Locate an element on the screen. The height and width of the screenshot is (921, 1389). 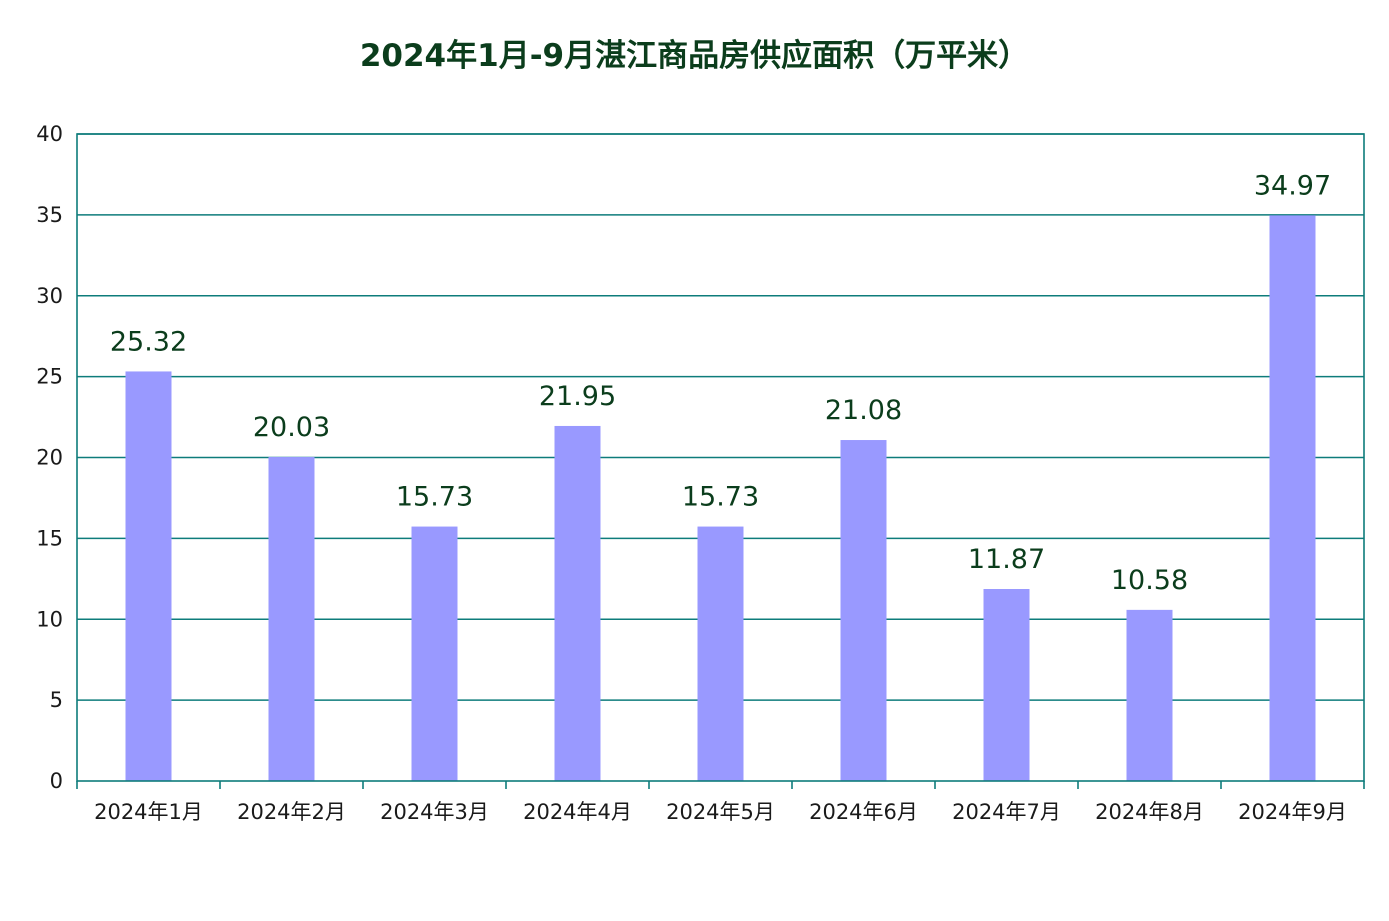
x-category-label: 2024年2月 is located at coordinates (291, 812).